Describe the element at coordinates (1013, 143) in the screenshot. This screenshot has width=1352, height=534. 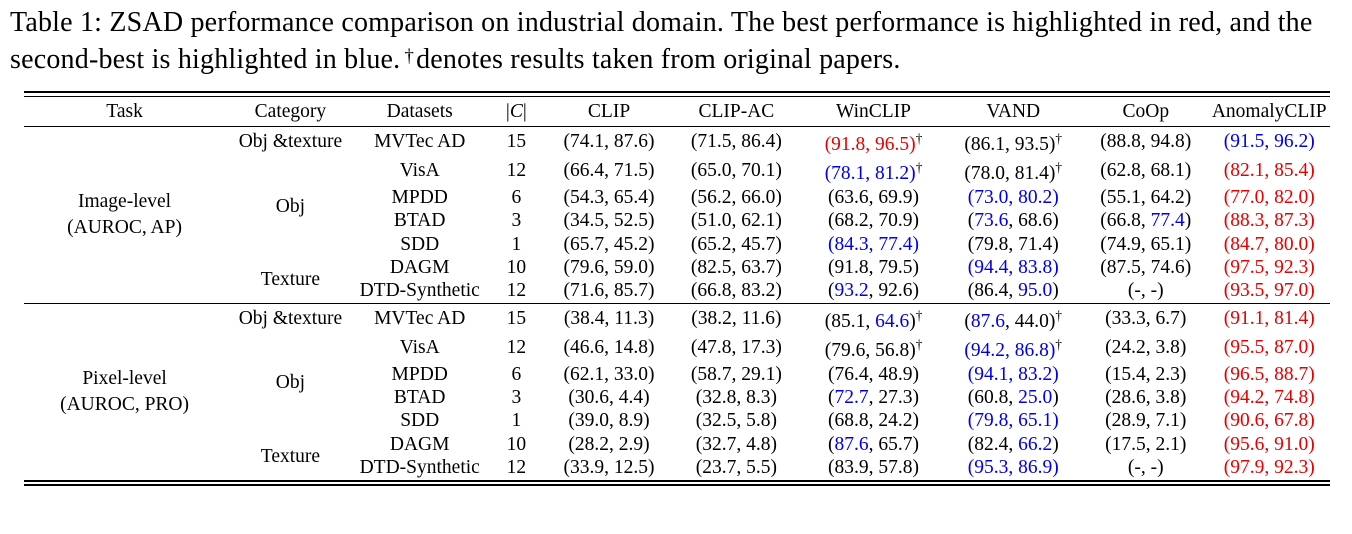
I see `result-cell: (86.1, 93.5)†` at that location.